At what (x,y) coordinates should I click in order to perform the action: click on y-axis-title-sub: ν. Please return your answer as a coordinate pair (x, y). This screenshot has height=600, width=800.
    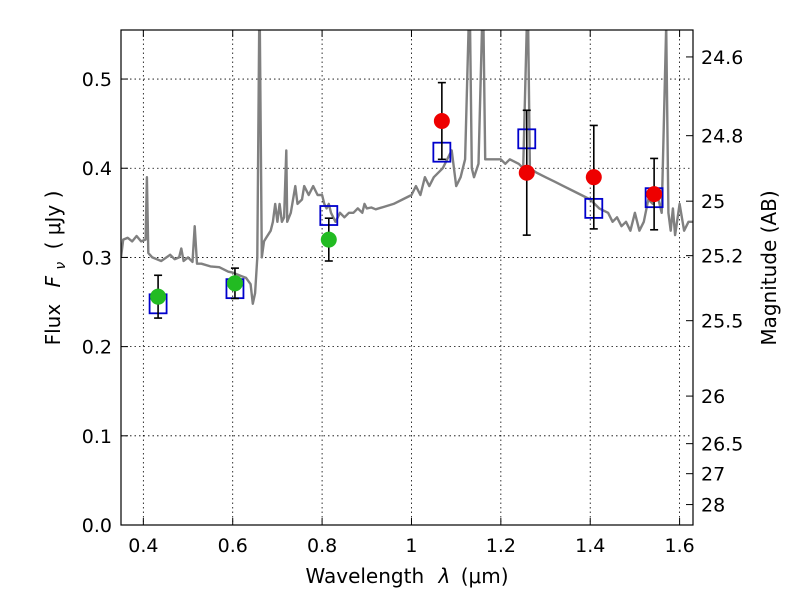
    Looking at the image, I should click on (61, 266).